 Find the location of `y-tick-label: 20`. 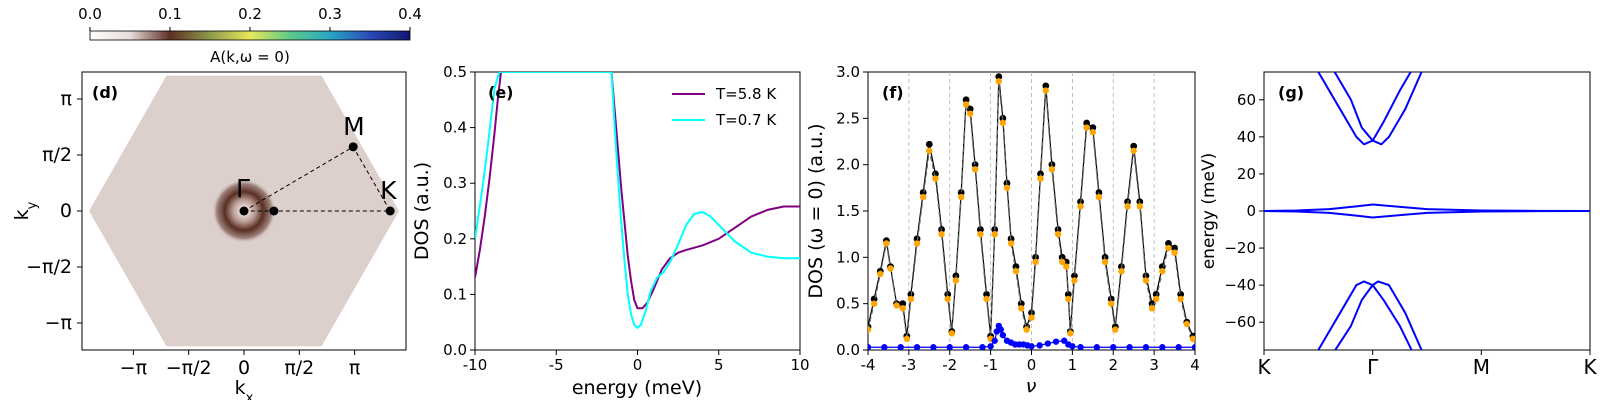

y-tick-label: 20 is located at coordinates (1246, 174).